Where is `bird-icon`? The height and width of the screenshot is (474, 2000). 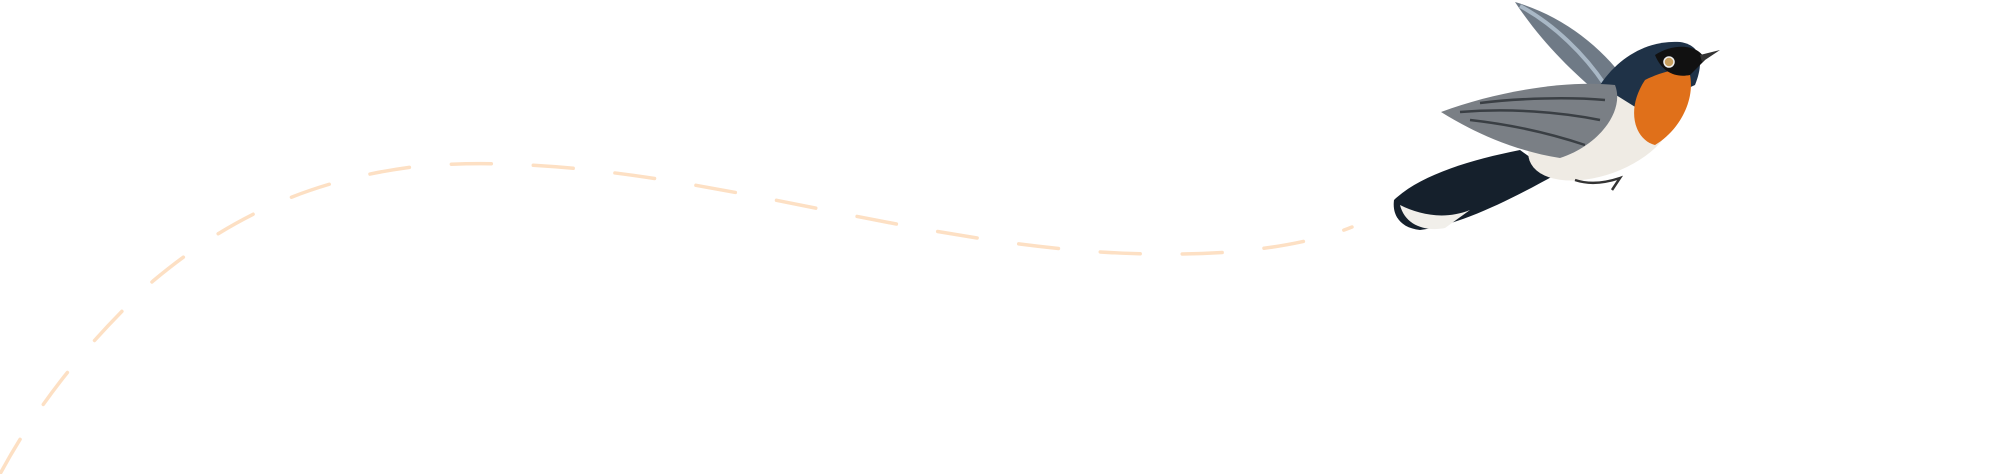 bird-icon is located at coordinates (1556, 116).